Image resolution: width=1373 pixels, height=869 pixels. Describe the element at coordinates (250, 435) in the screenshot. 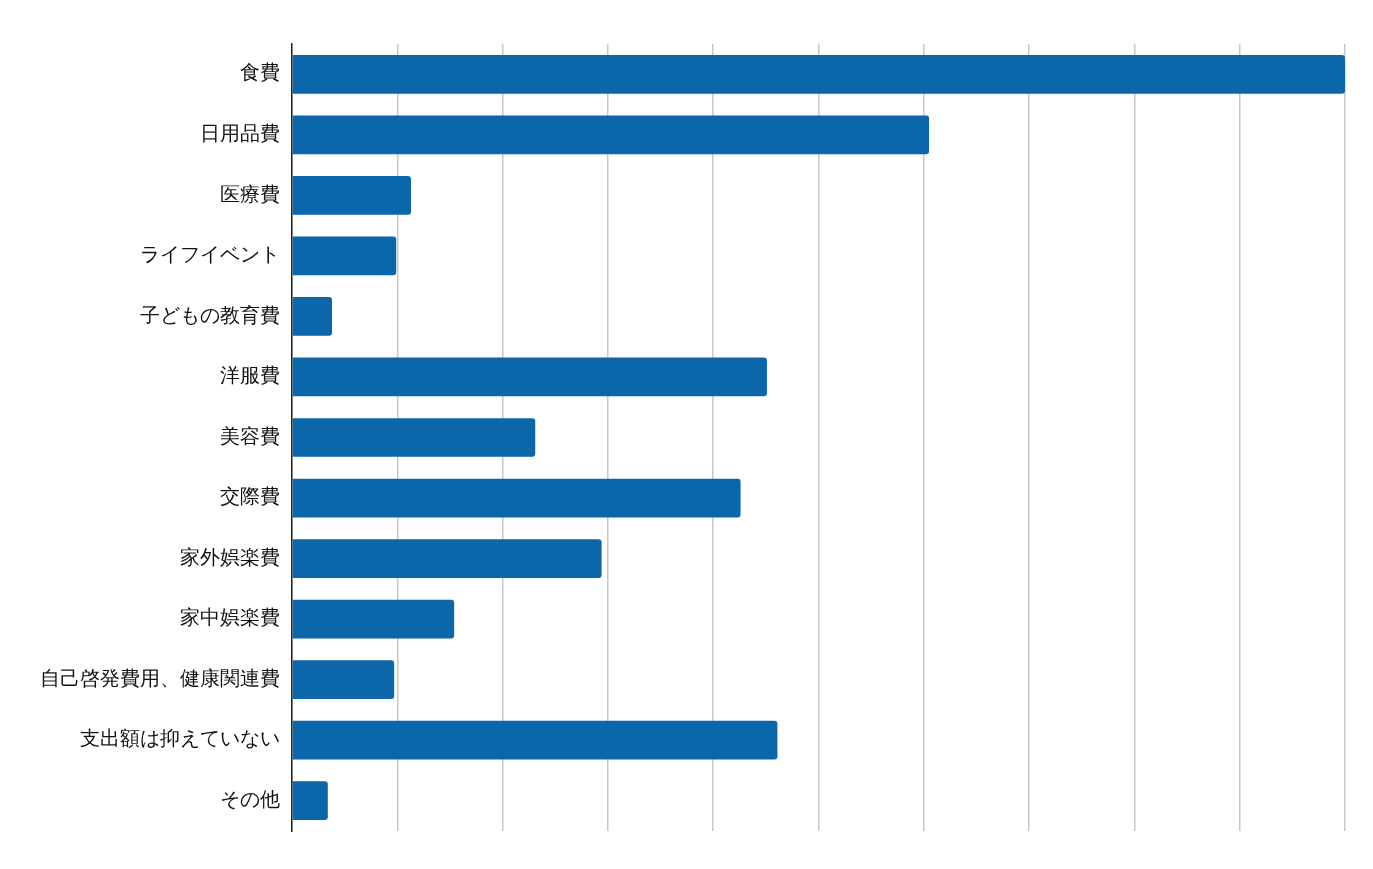

I see `y-tick-label: 美容費` at that location.